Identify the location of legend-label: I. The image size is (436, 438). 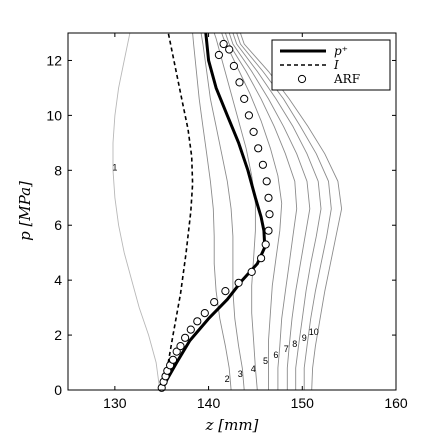
(336, 65).